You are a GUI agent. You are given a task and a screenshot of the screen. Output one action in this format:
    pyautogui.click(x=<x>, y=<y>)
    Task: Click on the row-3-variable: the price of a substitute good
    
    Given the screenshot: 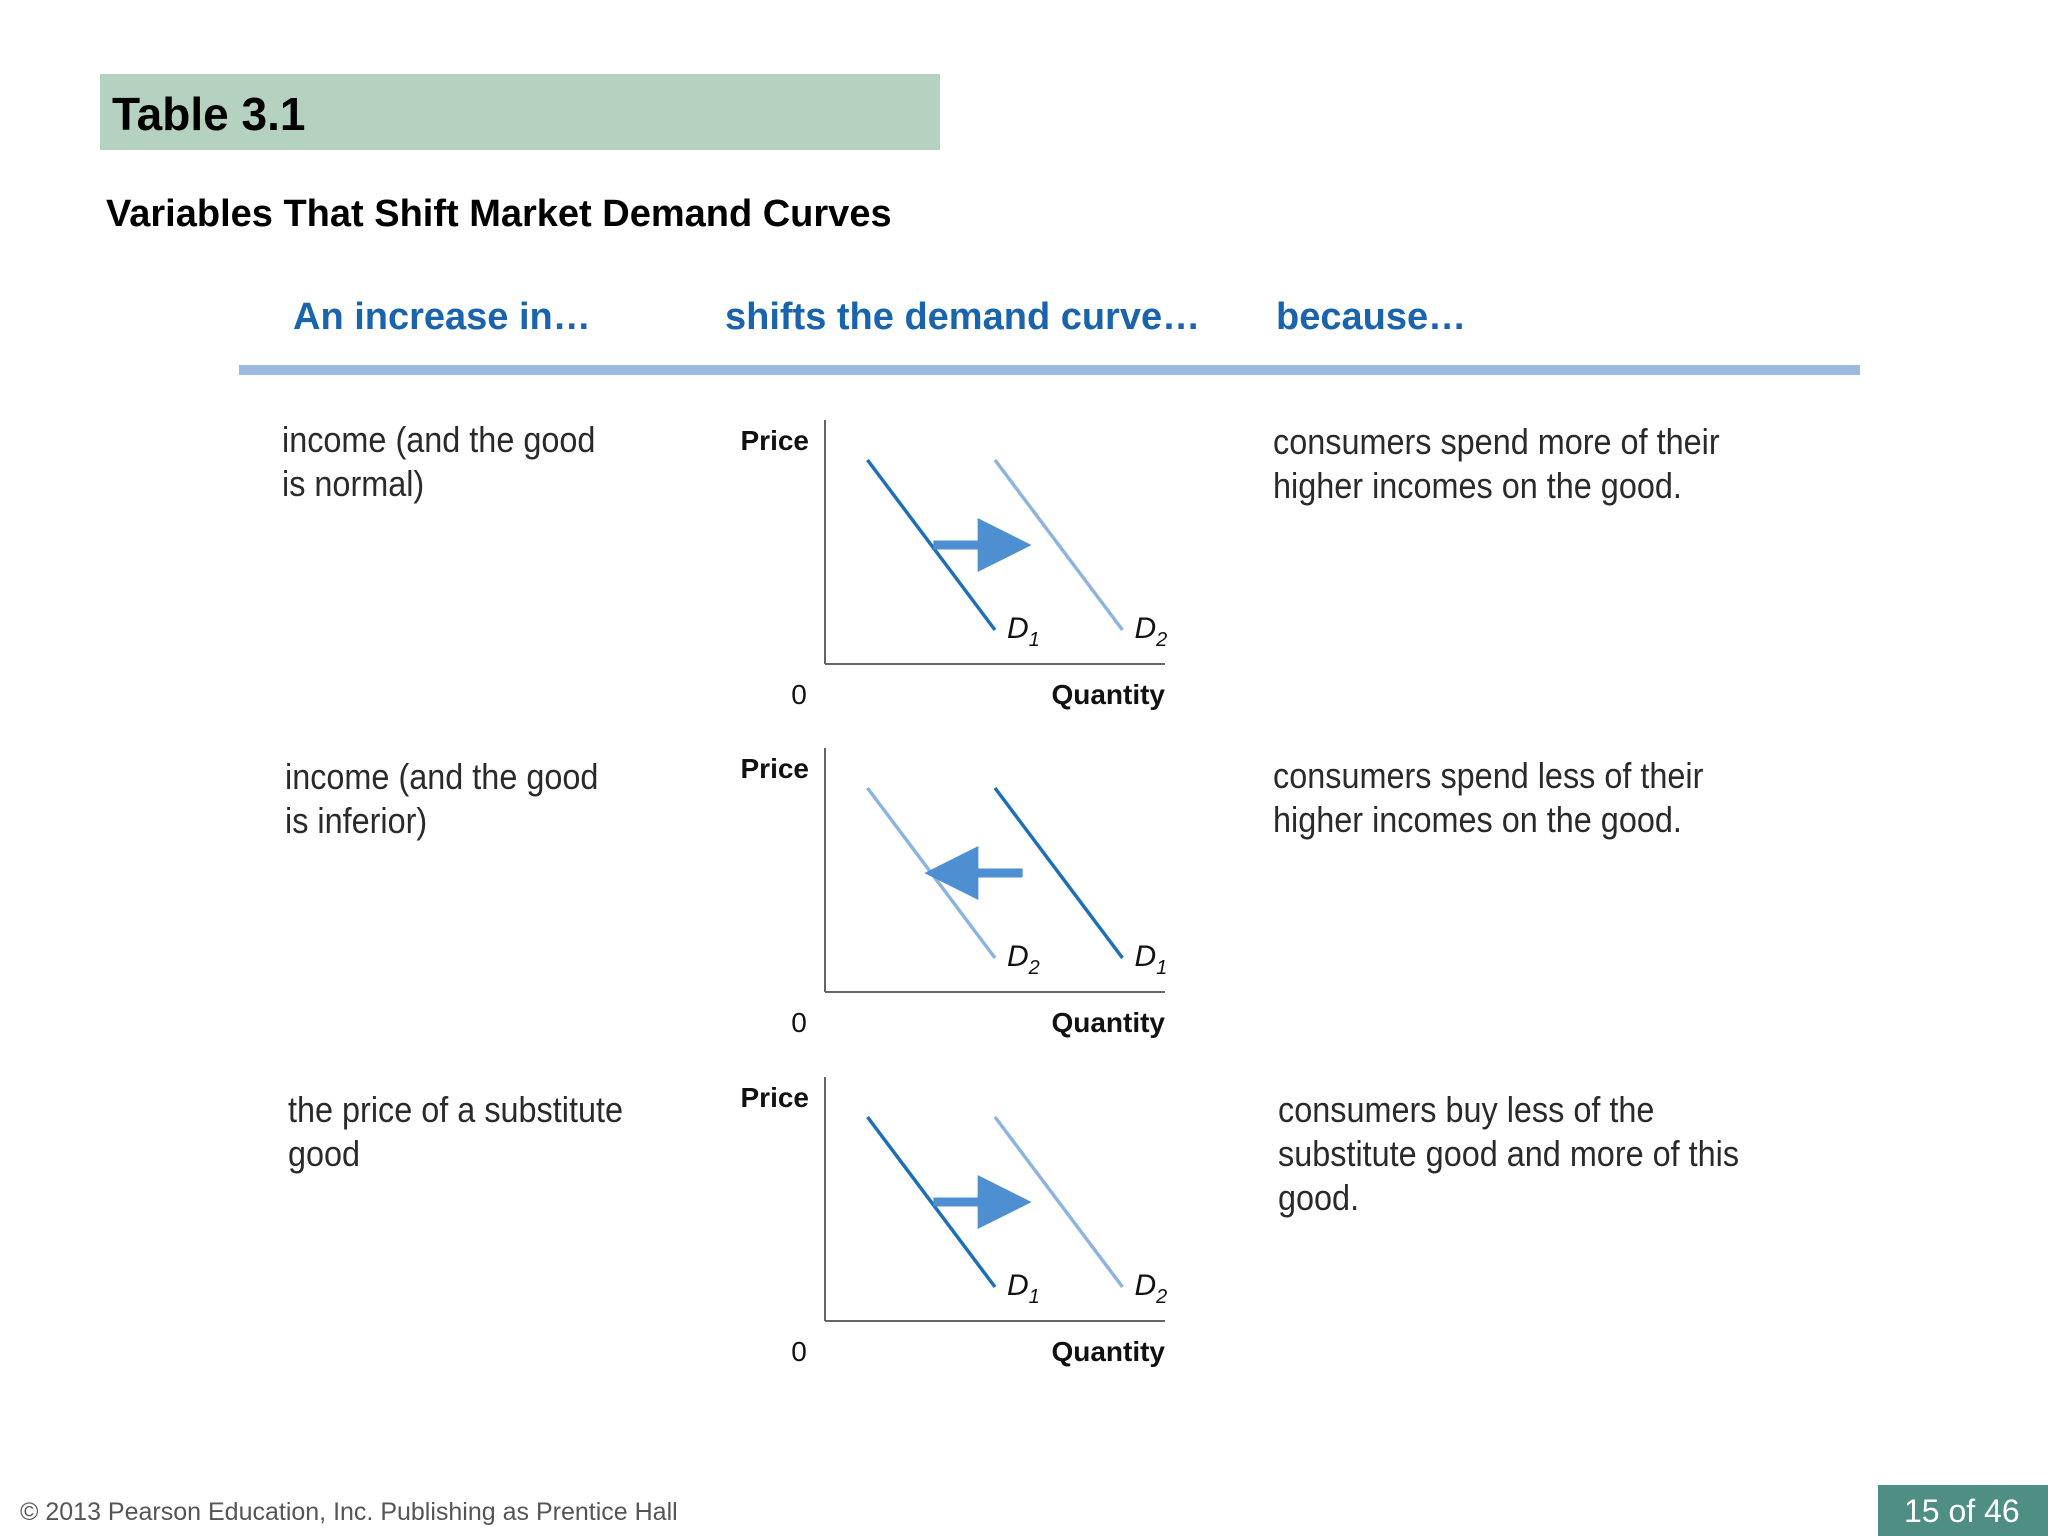 What is the action you would take?
    pyautogui.click(x=455, y=1132)
    